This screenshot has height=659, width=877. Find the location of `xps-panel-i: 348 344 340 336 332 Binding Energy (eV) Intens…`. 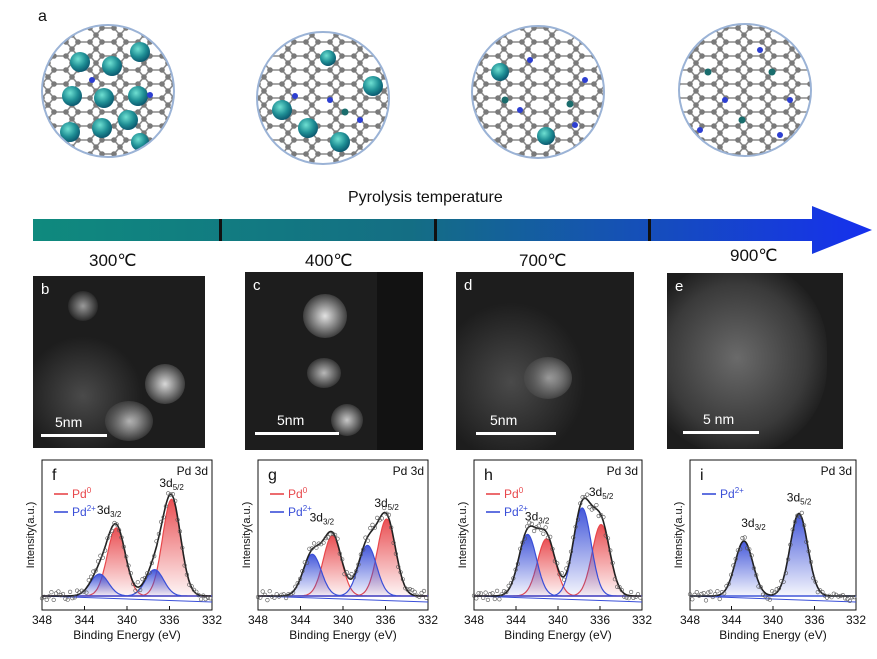

xps-panel-i: 348 344 340 336 332 Binding Energy (eV) Intens… is located at coordinates (769, 550).